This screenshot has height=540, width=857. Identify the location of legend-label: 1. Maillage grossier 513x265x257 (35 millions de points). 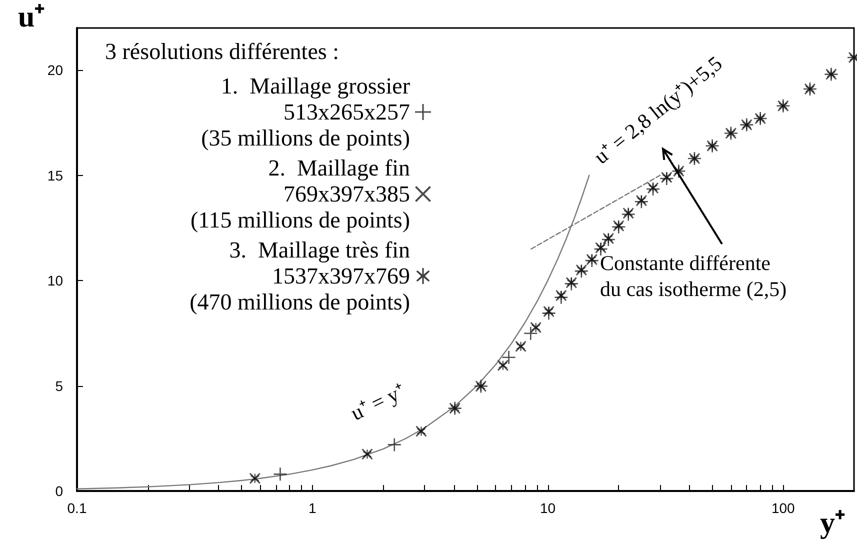
(305, 112).